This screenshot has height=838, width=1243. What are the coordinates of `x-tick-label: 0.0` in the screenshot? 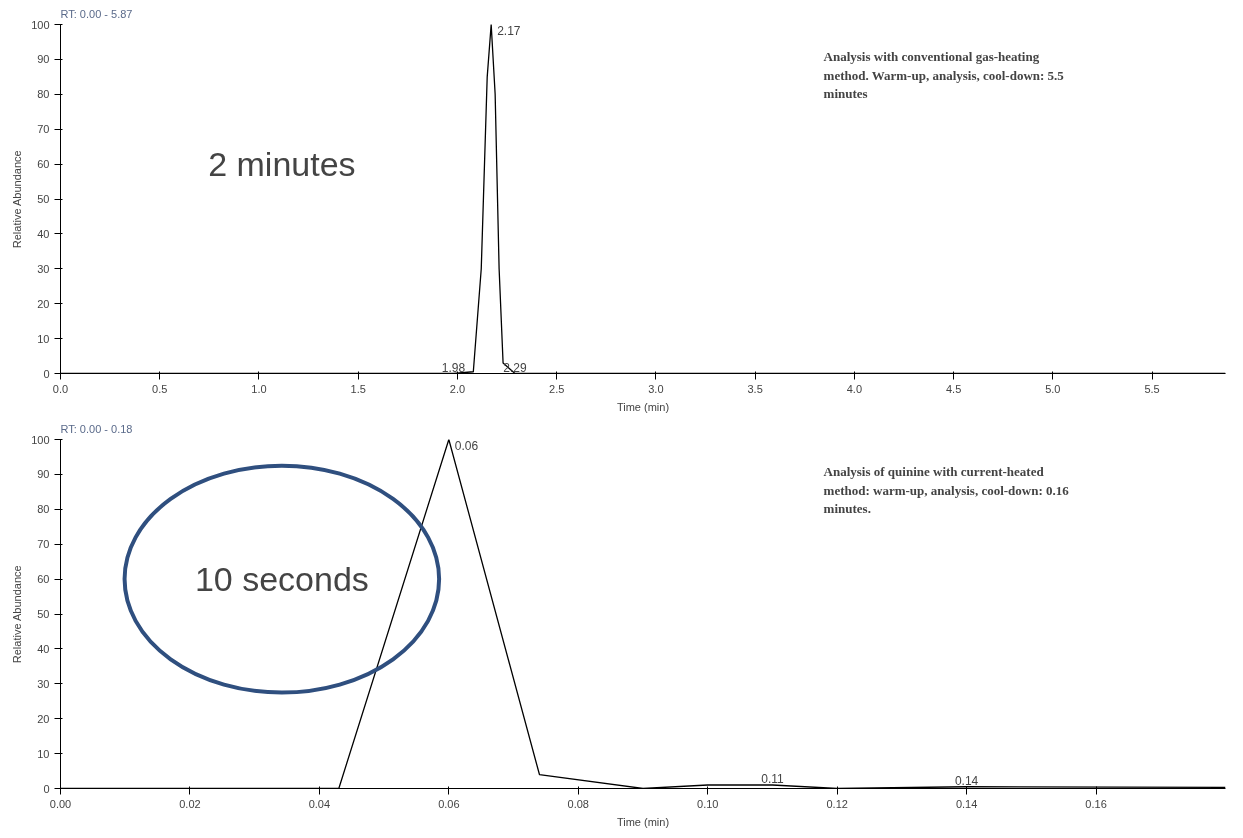 It's located at (60, 388).